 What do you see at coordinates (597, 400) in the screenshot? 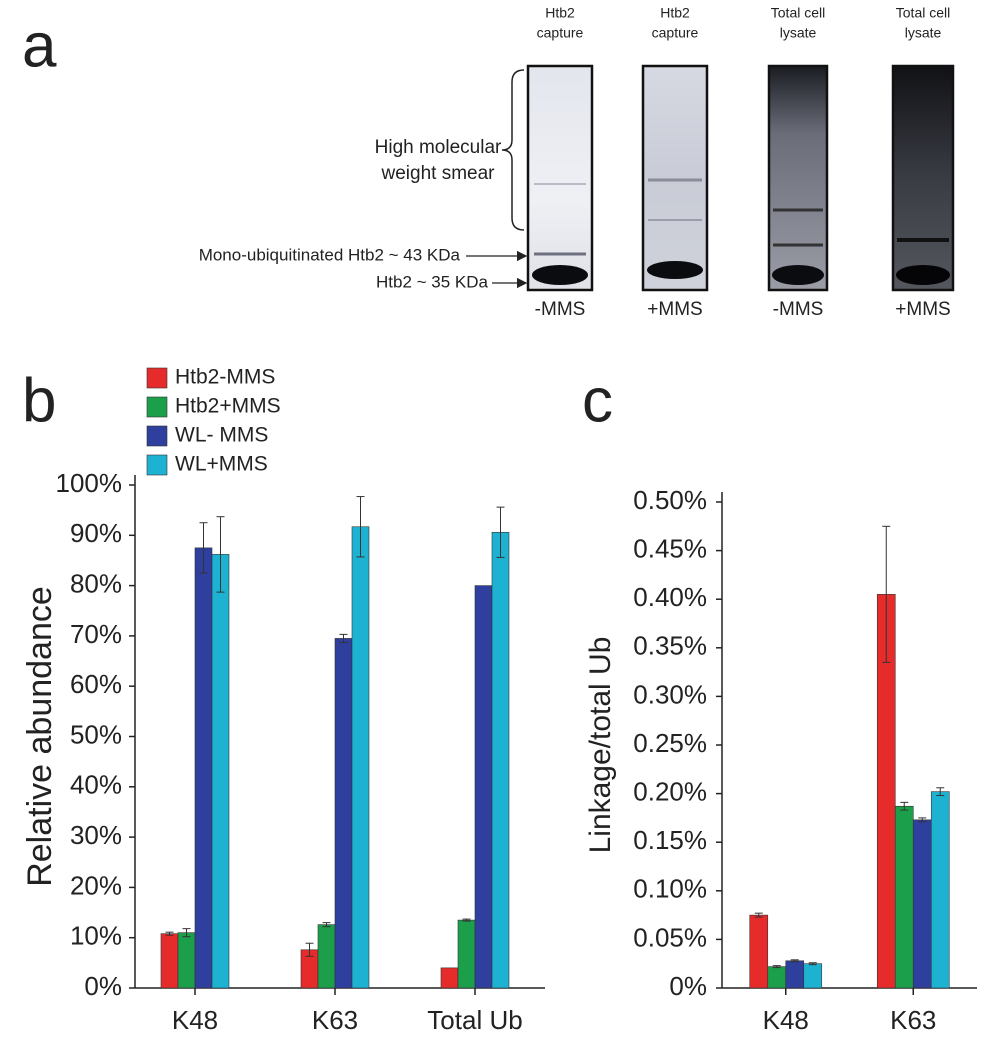
I see `panel-letter: c` at bounding box center [597, 400].